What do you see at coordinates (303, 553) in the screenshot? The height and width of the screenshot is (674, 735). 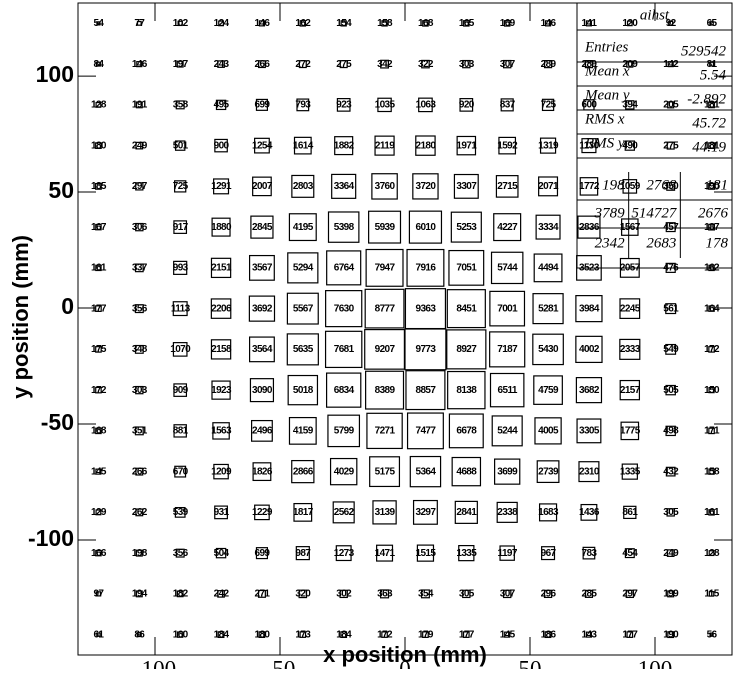 I see `cell-label: 987` at bounding box center [303, 553].